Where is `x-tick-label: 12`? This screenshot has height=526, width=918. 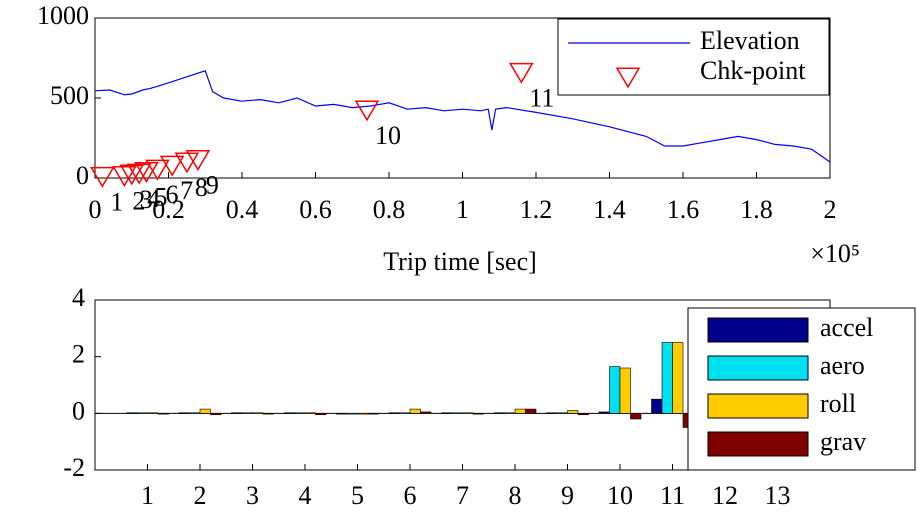
x-tick-label: 12 is located at coordinates (725, 495).